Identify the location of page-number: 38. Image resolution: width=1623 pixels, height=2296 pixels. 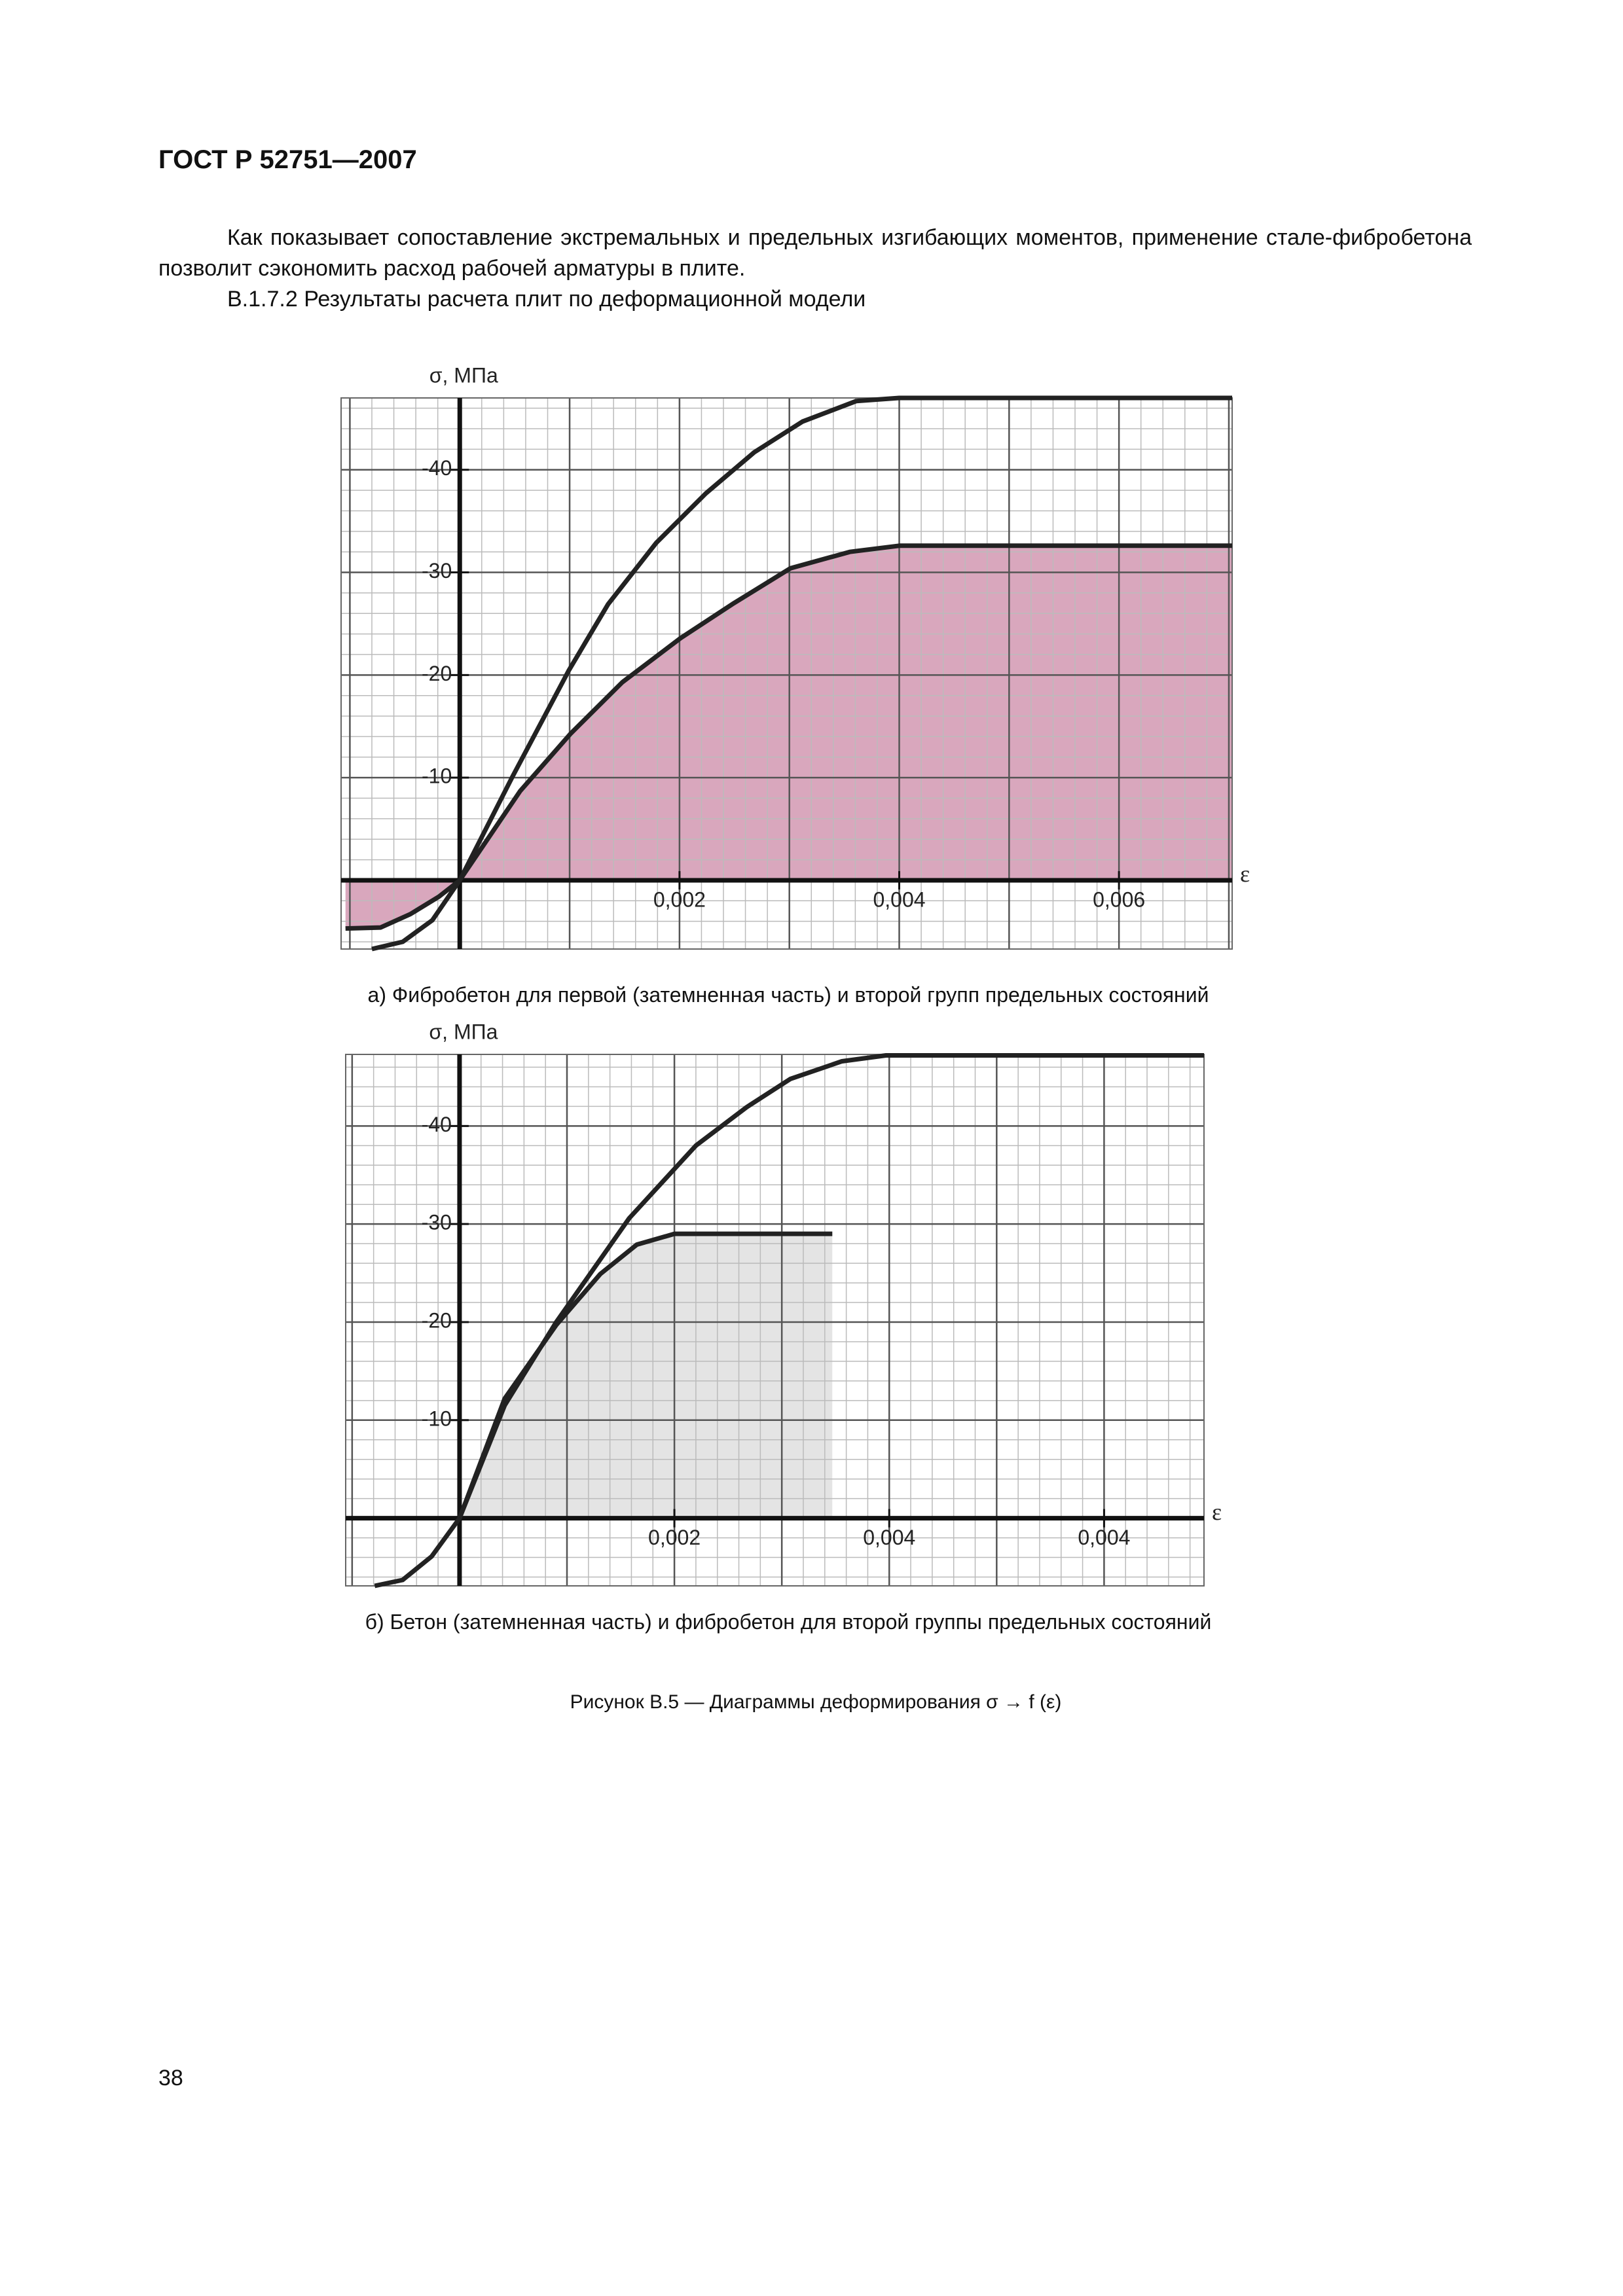
(170, 2078).